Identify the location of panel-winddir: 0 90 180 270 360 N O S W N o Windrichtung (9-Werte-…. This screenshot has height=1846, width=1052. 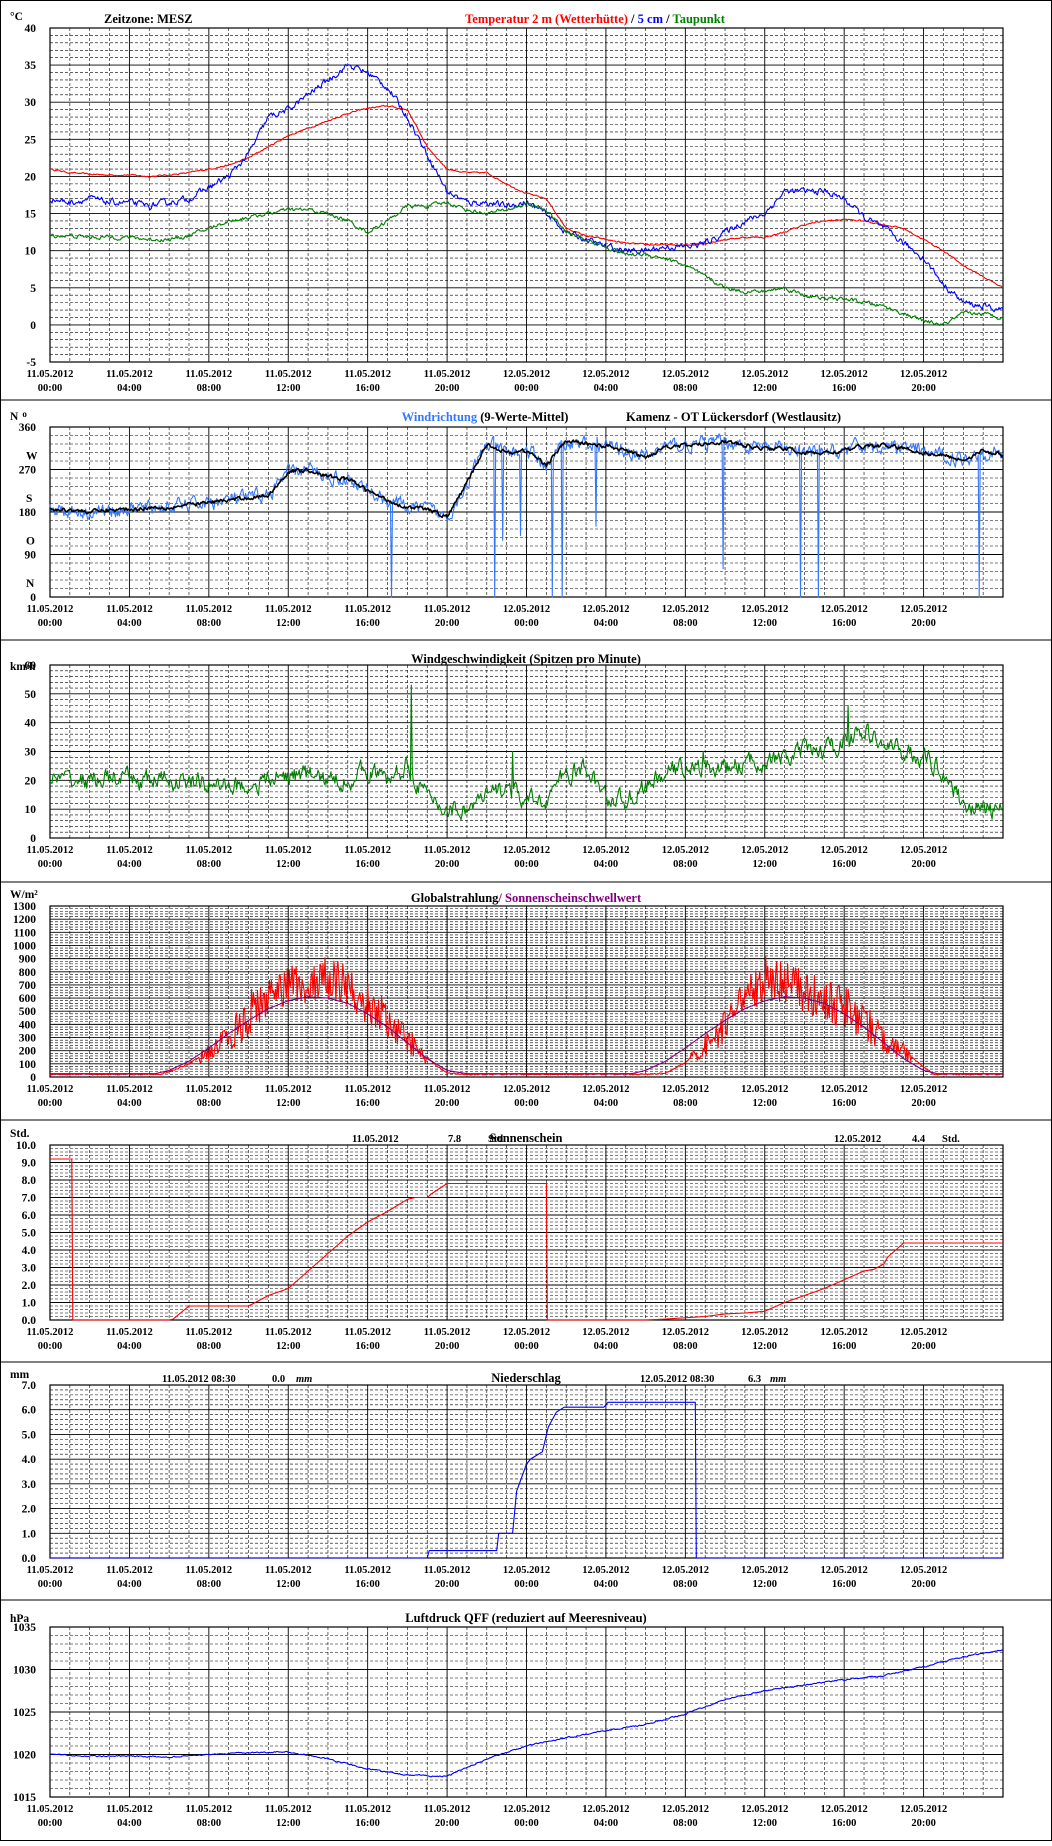
(526, 525).